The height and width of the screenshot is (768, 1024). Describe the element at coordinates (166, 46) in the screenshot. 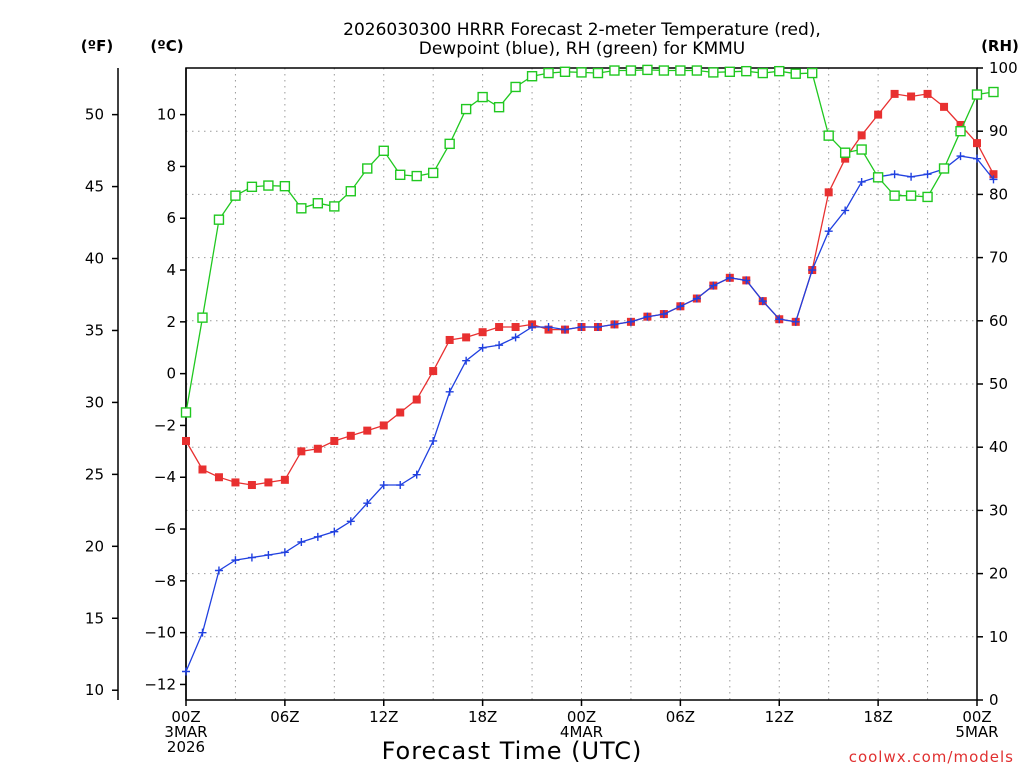

I see `celsius-unit-label: (ºC)` at that location.